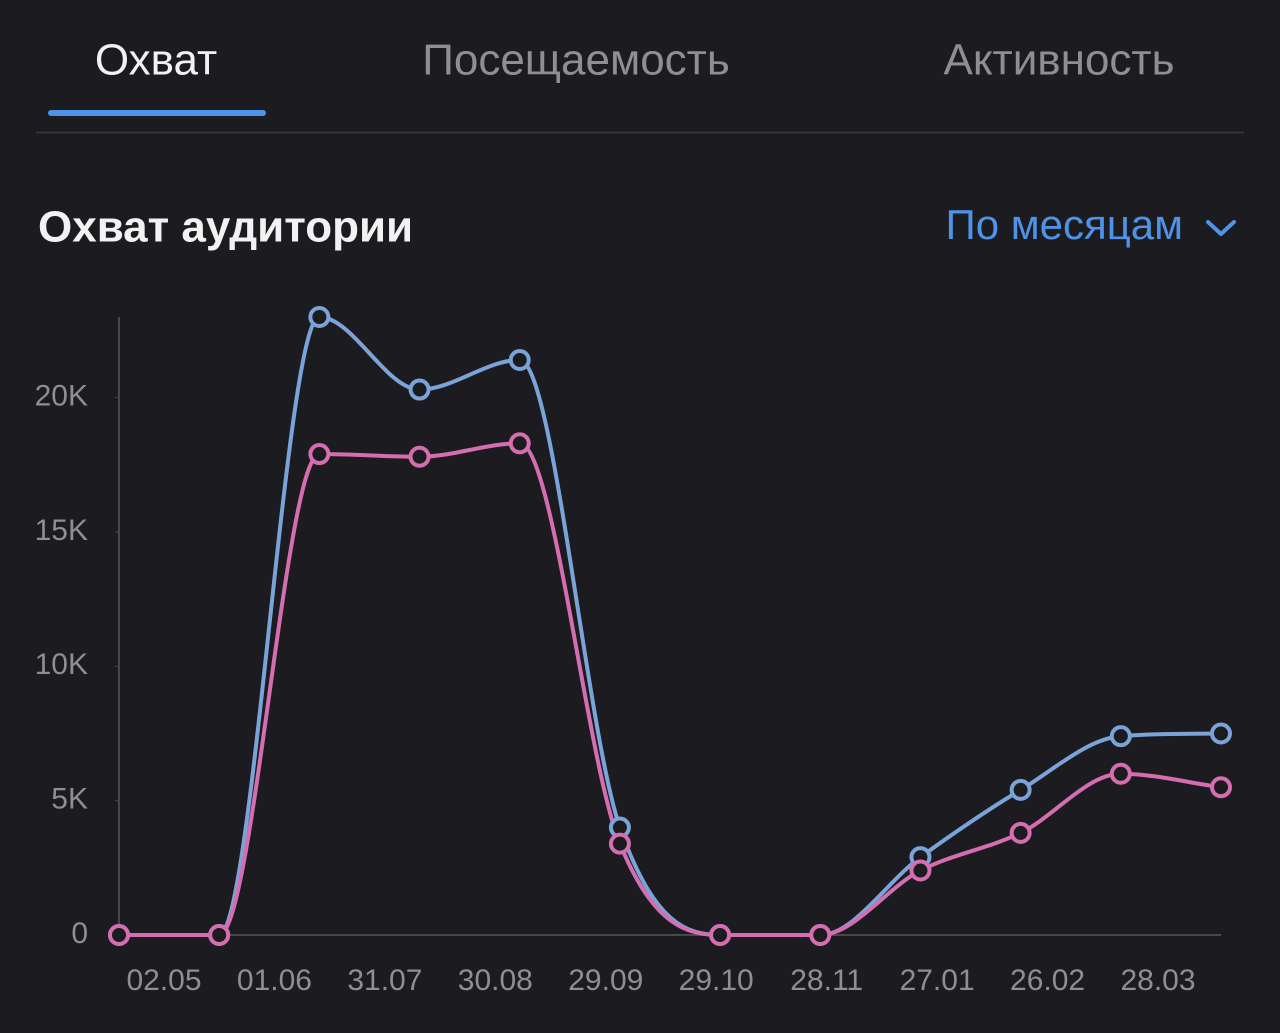 Image resolution: width=1280 pixels, height=1033 pixels. I want to click on chevron, so click(1221, 228).